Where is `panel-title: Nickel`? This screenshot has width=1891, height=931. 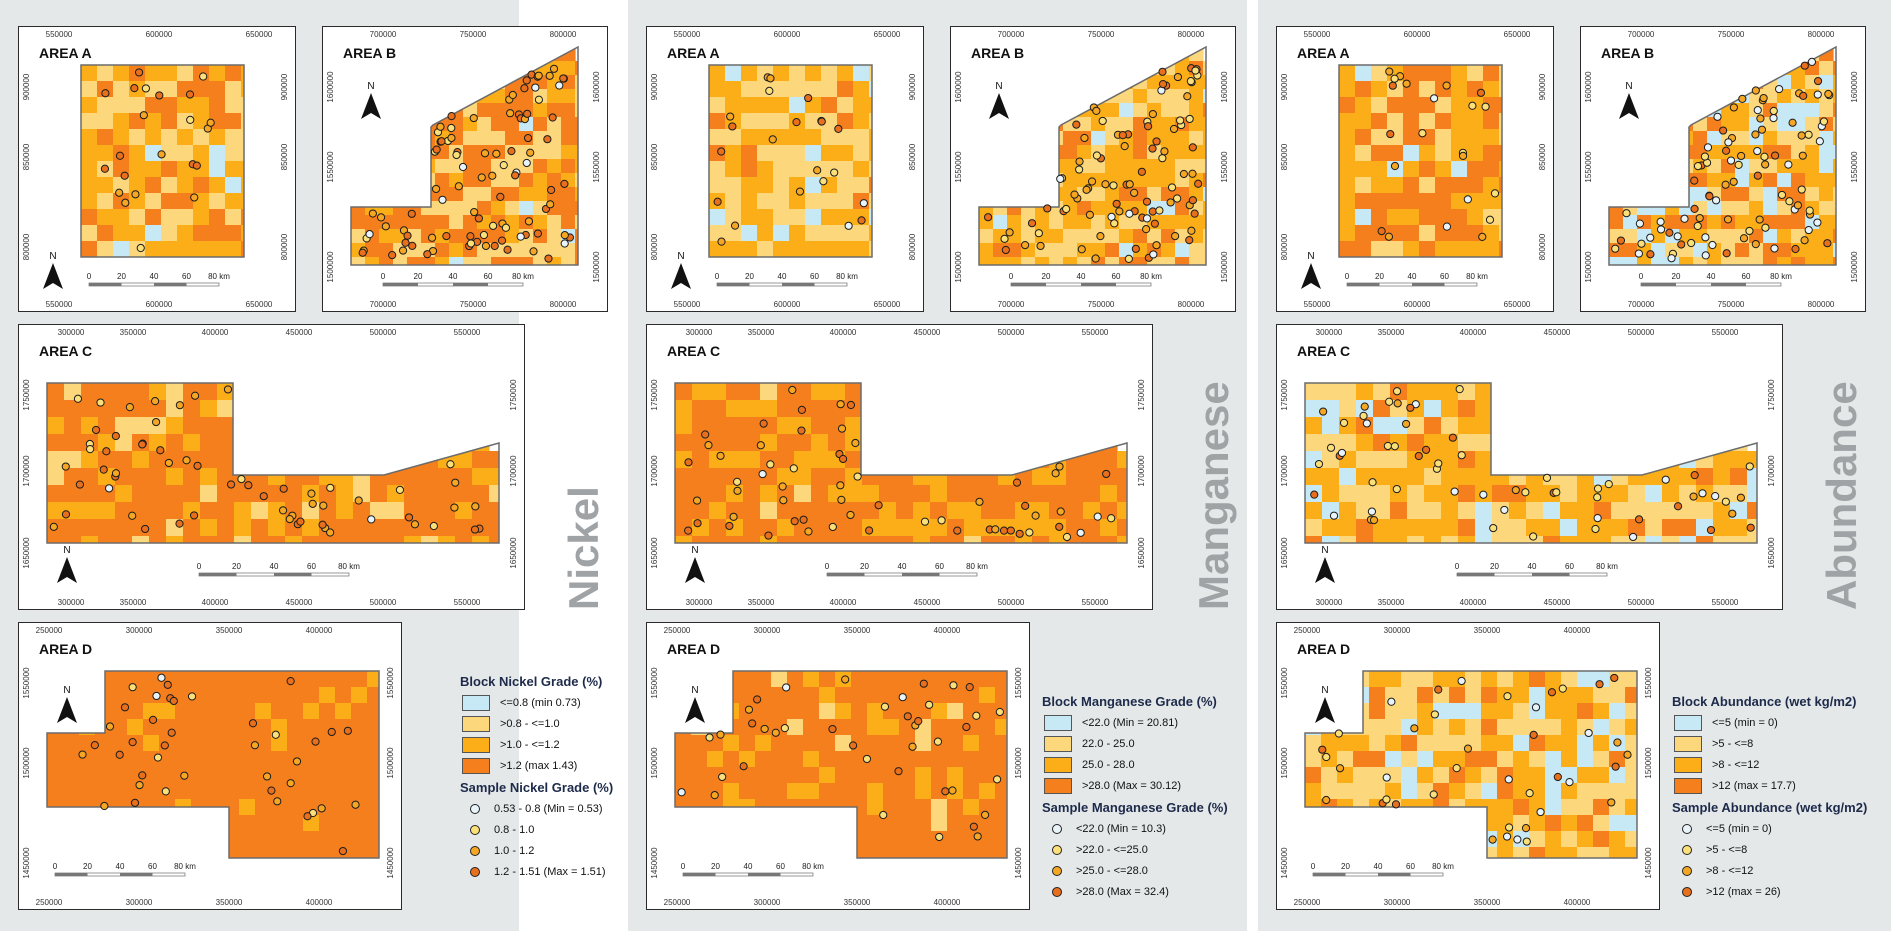 panel-title: Nickel is located at coordinates (583, 548).